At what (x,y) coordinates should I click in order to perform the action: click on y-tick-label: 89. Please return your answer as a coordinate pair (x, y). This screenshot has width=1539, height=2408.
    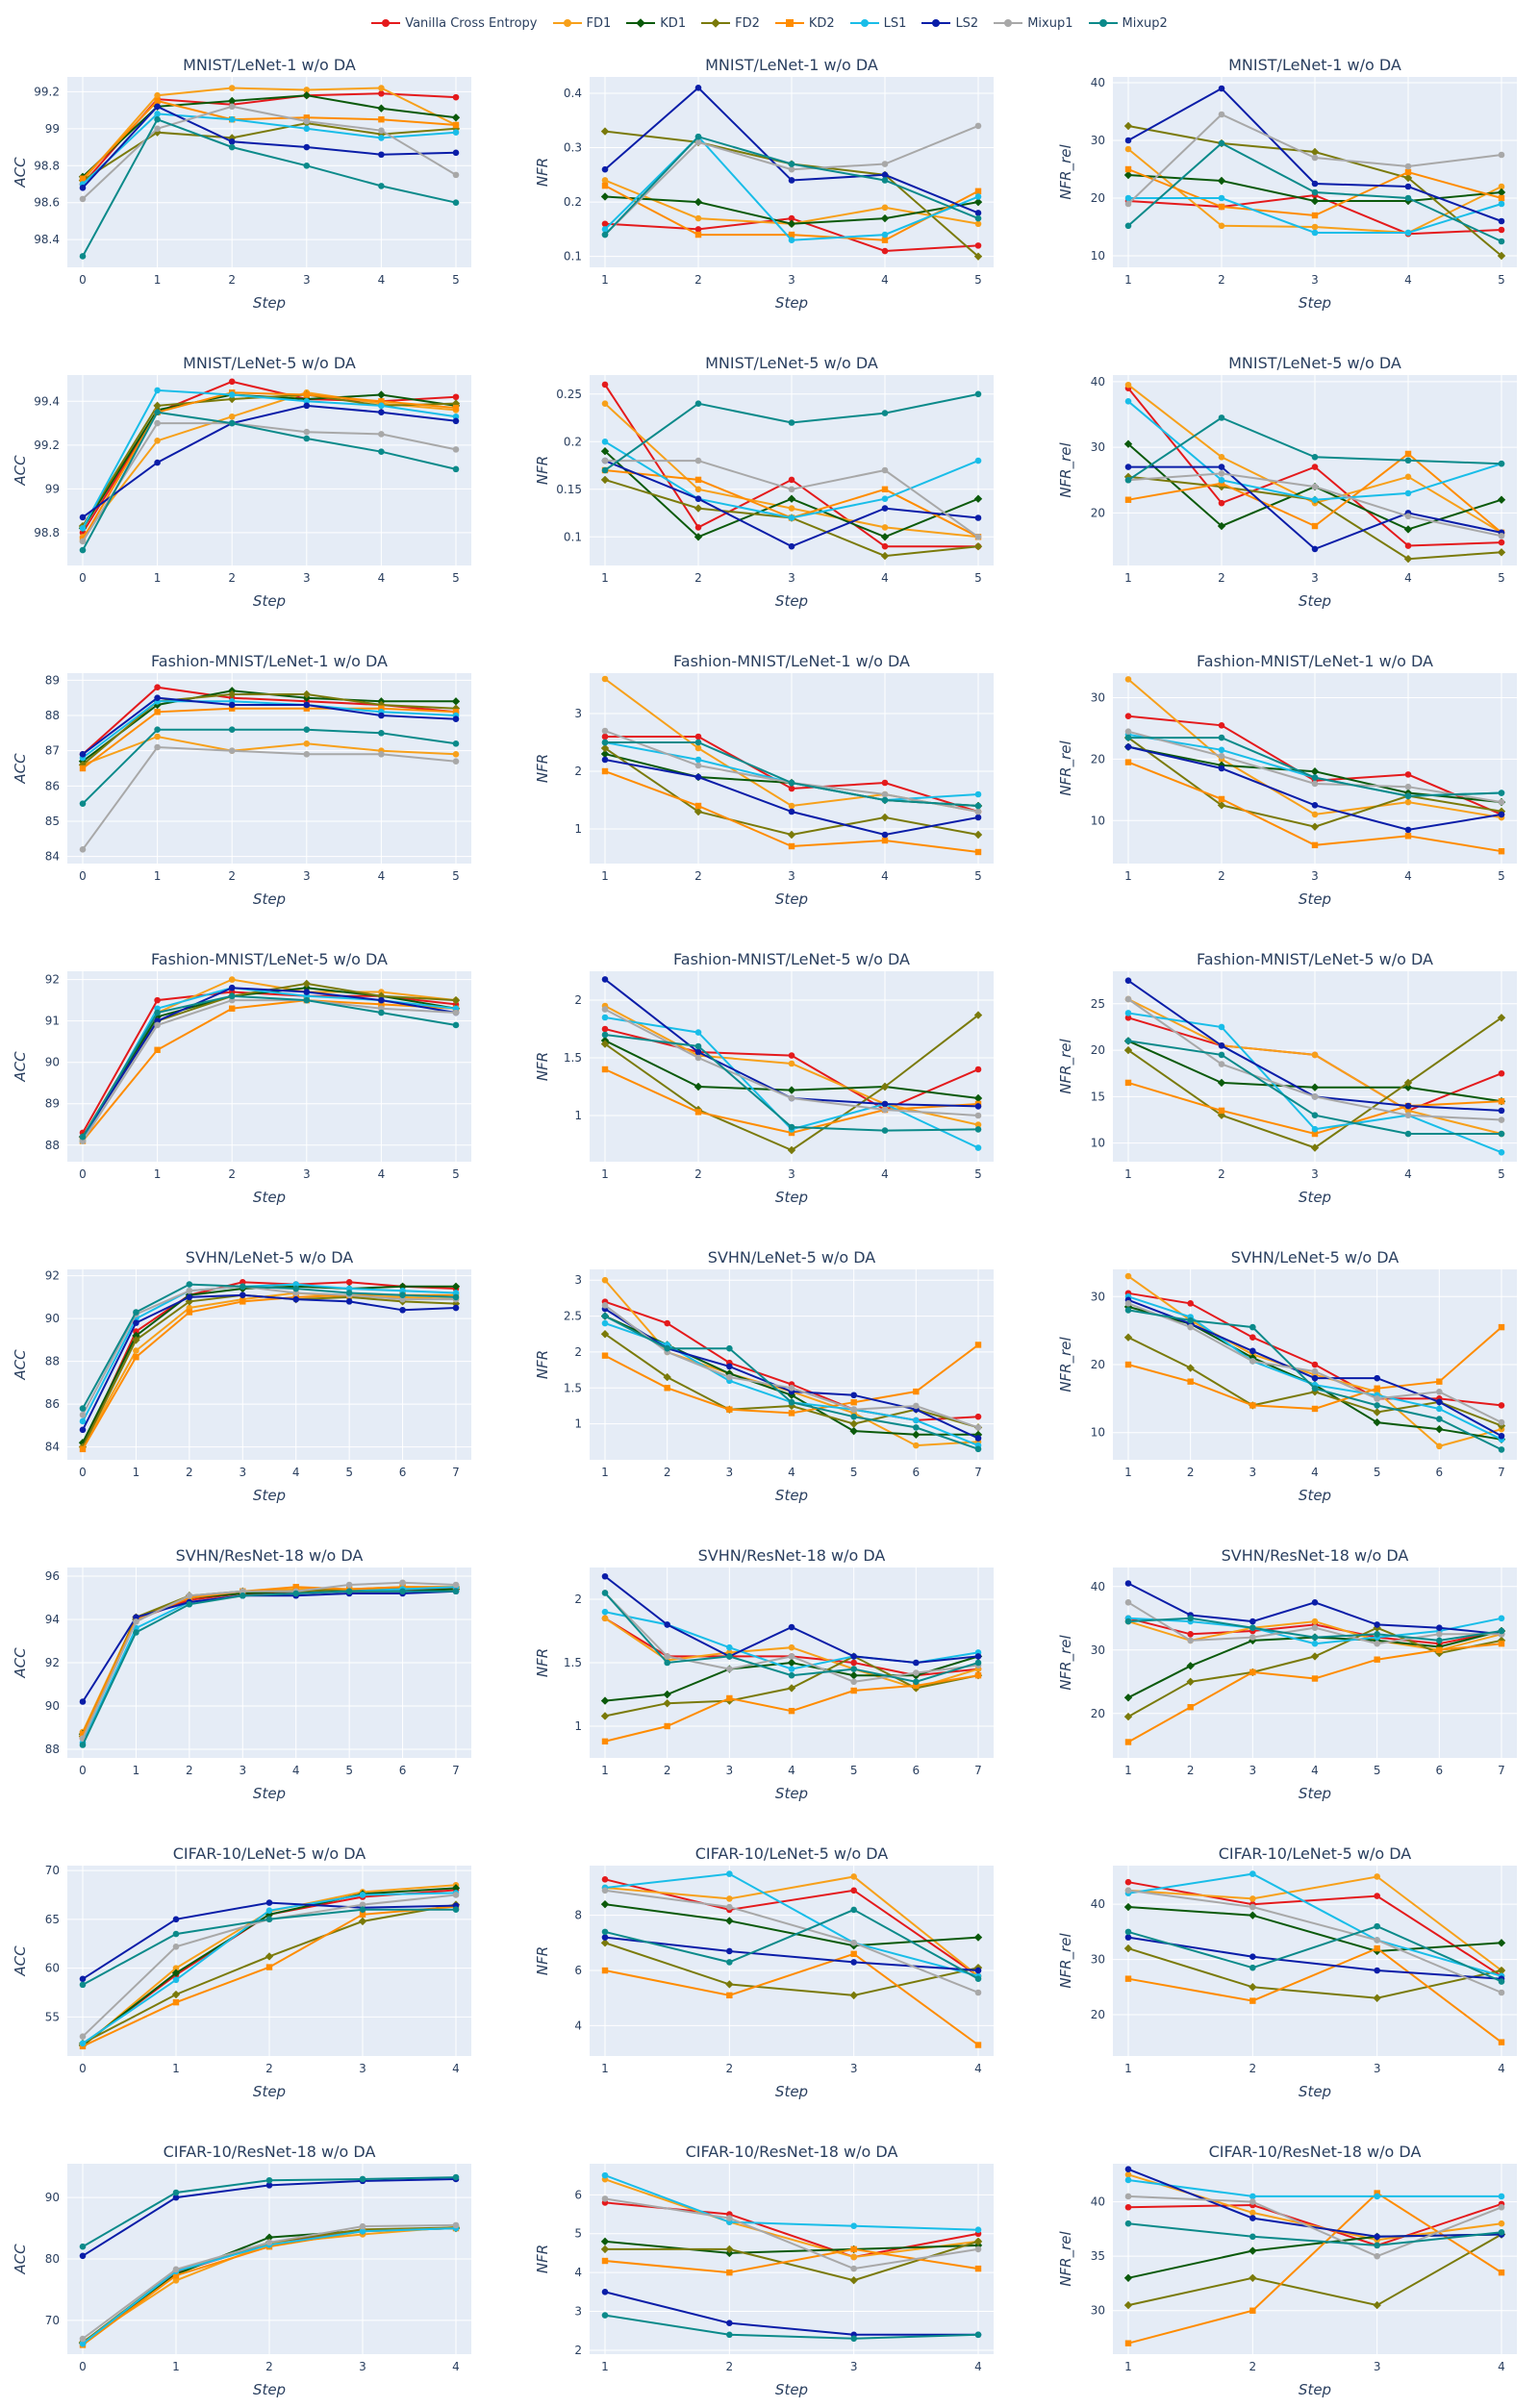
    Looking at the image, I should click on (52, 1104).